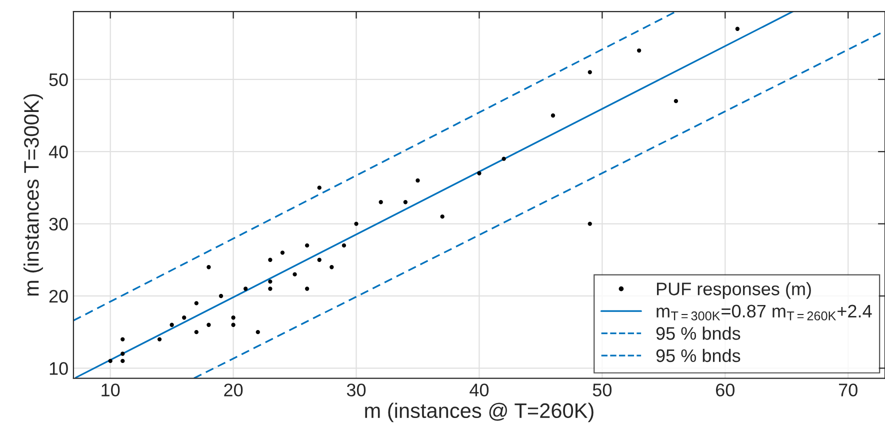 The height and width of the screenshot is (444, 885). What do you see at coordinates (356, 390) in the screenshot?
I see `x-tick-label: 30` at bounding box center [356, 390].